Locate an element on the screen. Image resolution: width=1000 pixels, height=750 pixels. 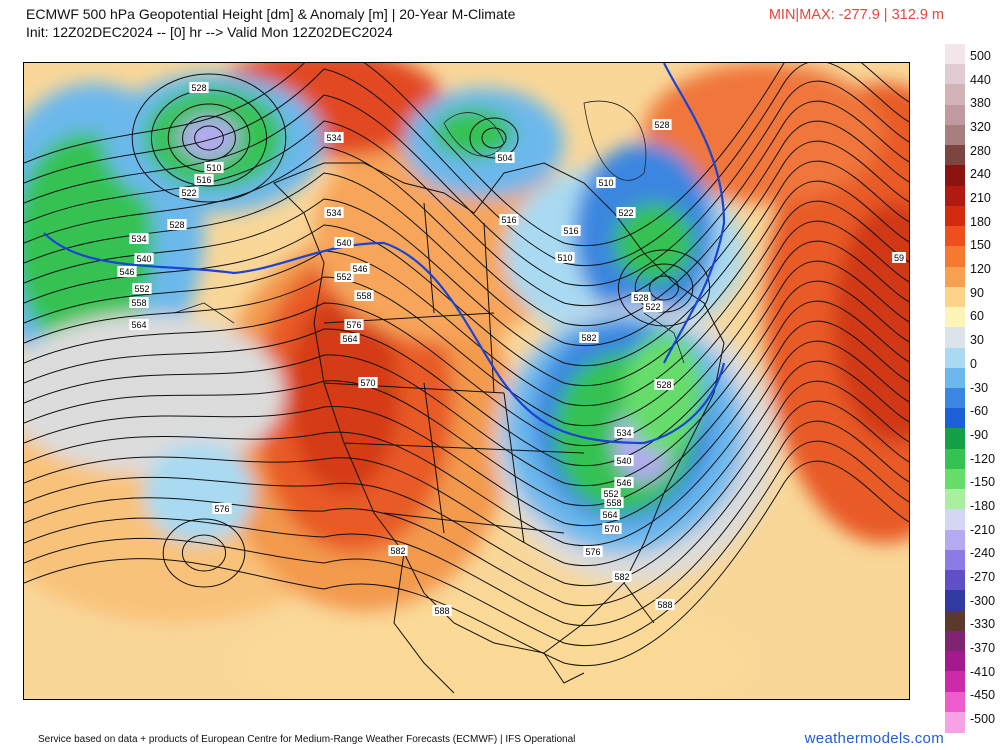
contour-label: 582 is located at coordinates (398, 550).